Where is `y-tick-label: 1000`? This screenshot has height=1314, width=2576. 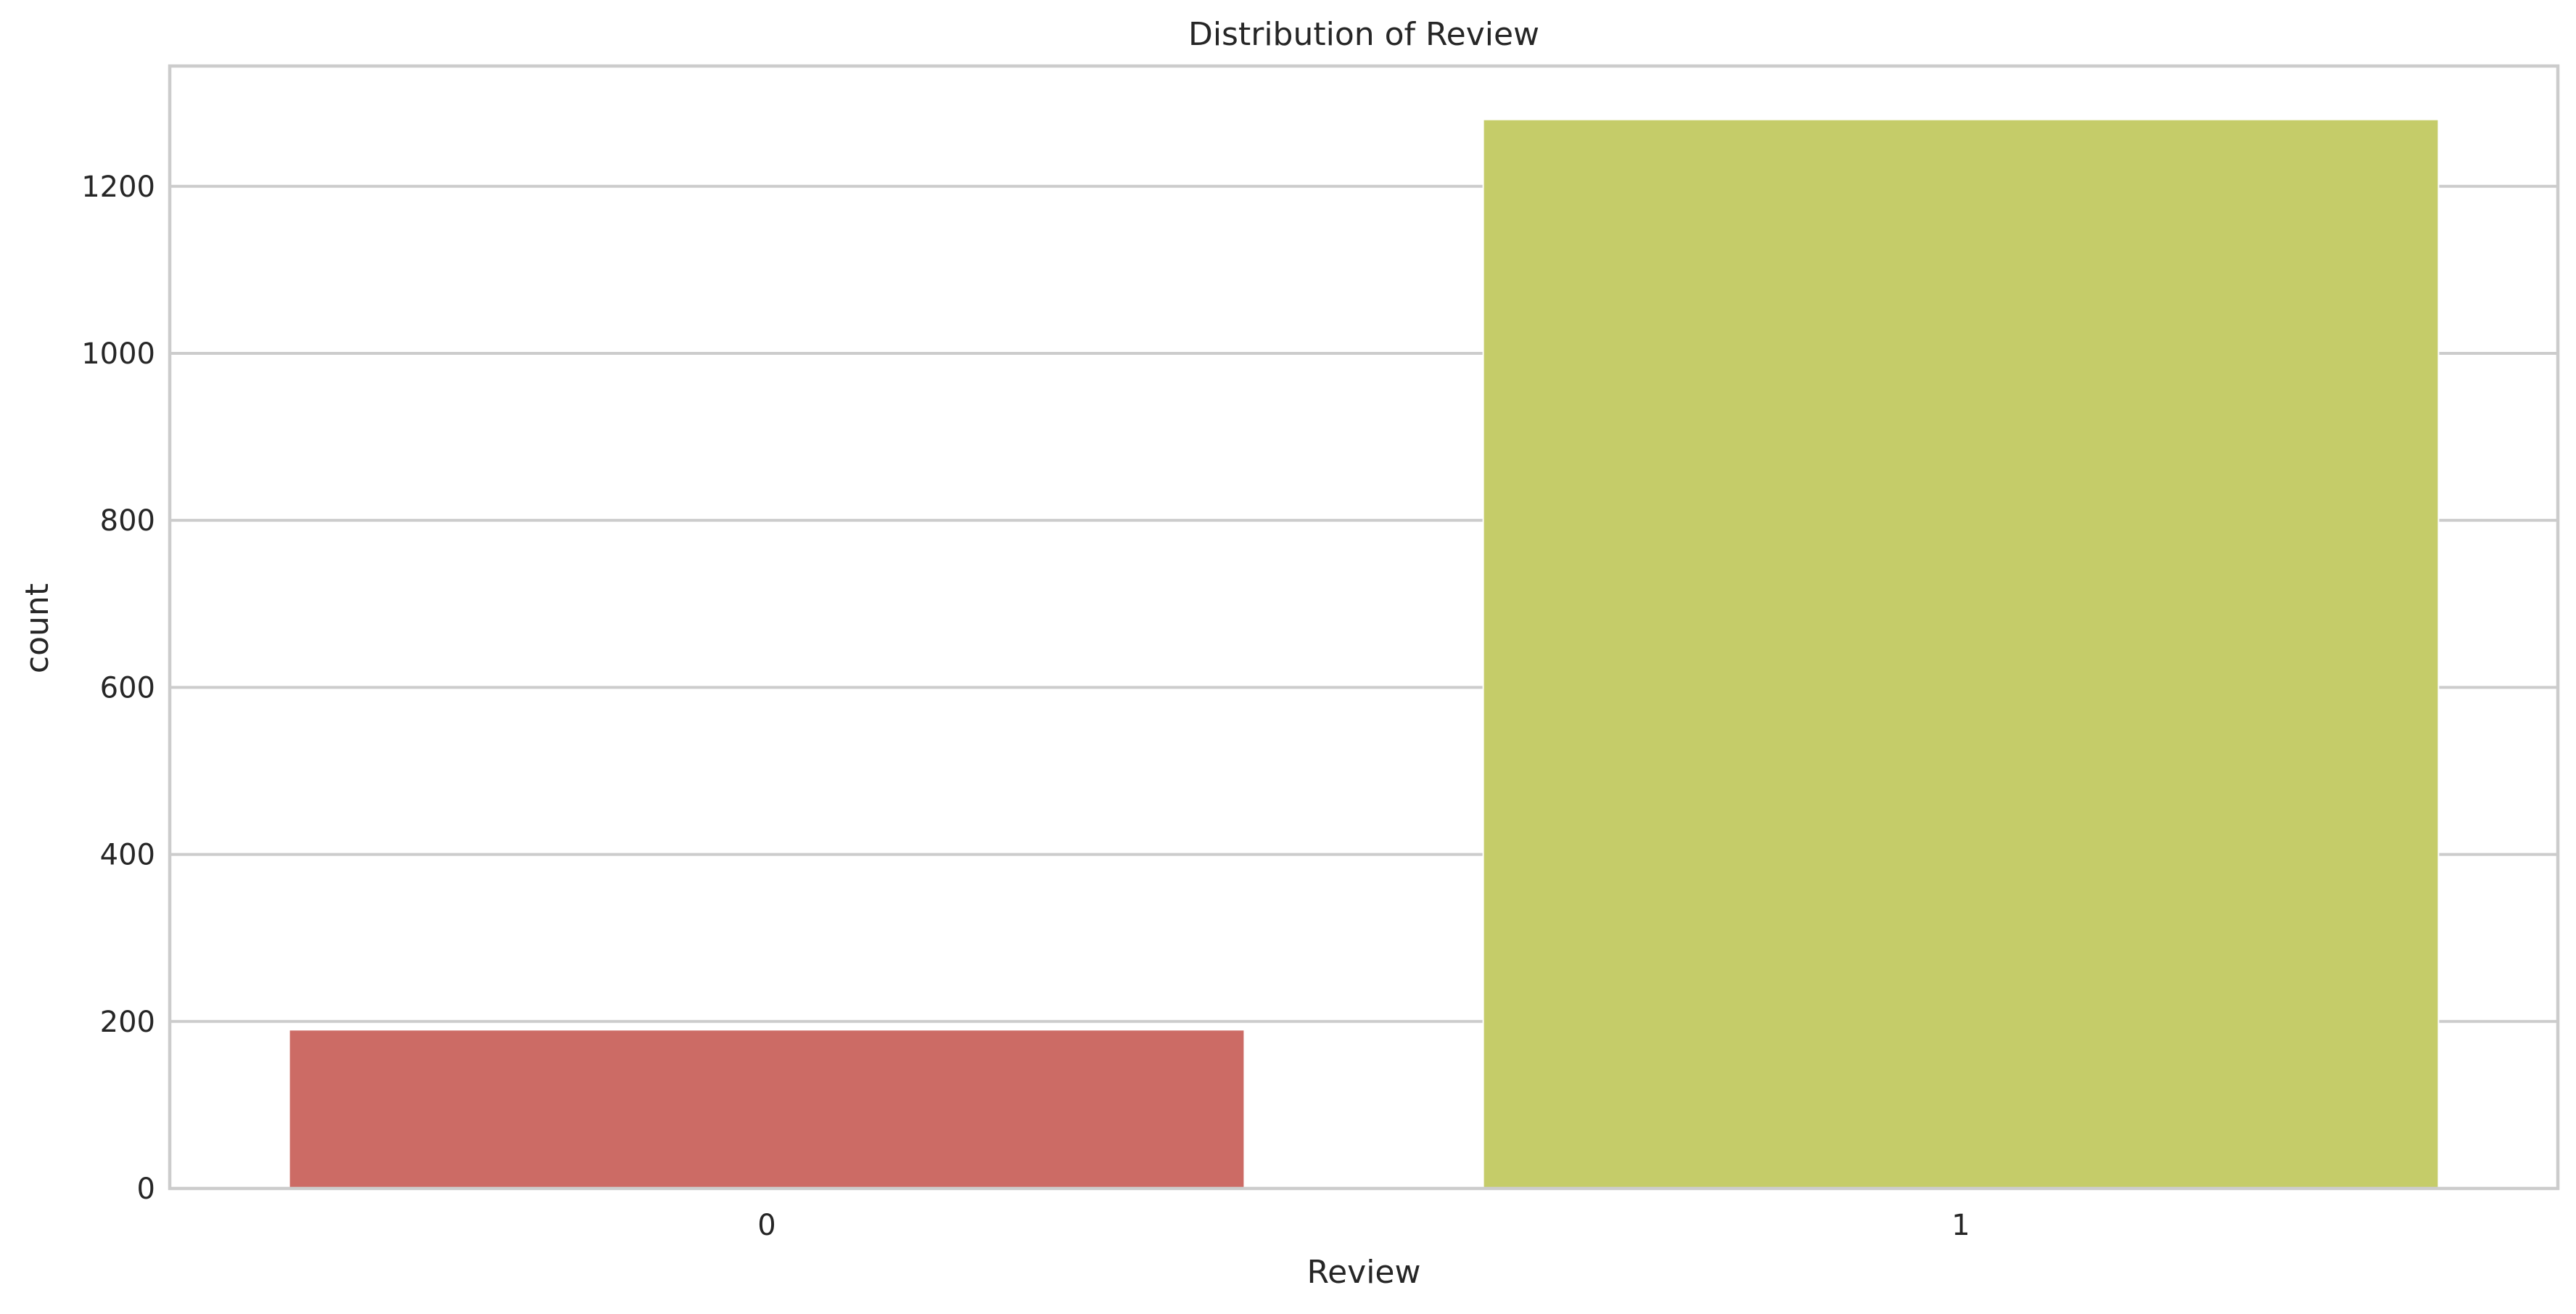
y-tick-label: 1000 is located at coordinates (118, 354).